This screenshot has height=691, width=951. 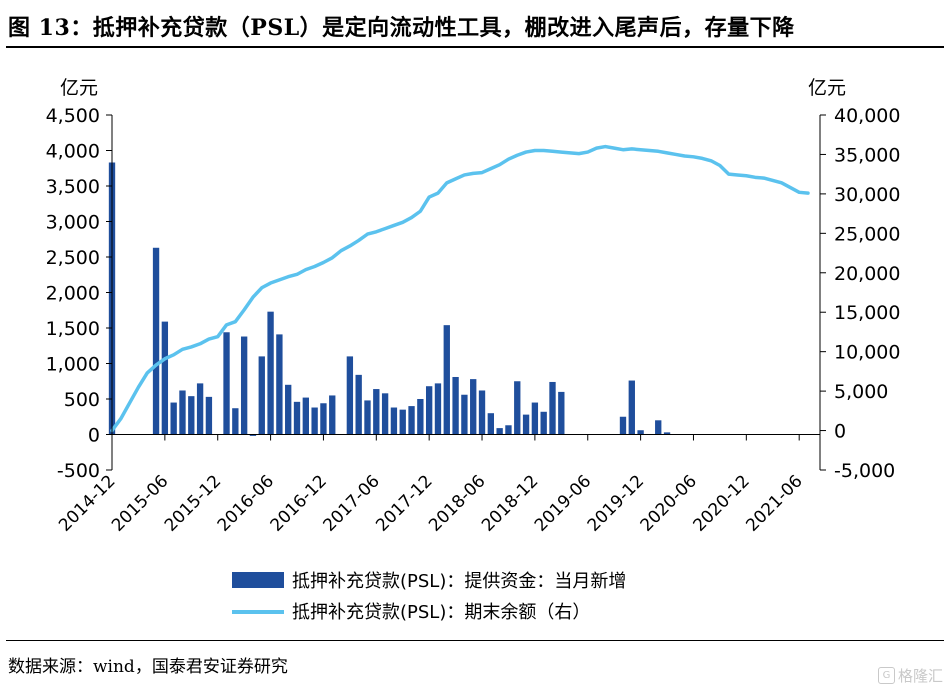 I want to click on right-tick-label: 40,000, so click(x=867, y=116).